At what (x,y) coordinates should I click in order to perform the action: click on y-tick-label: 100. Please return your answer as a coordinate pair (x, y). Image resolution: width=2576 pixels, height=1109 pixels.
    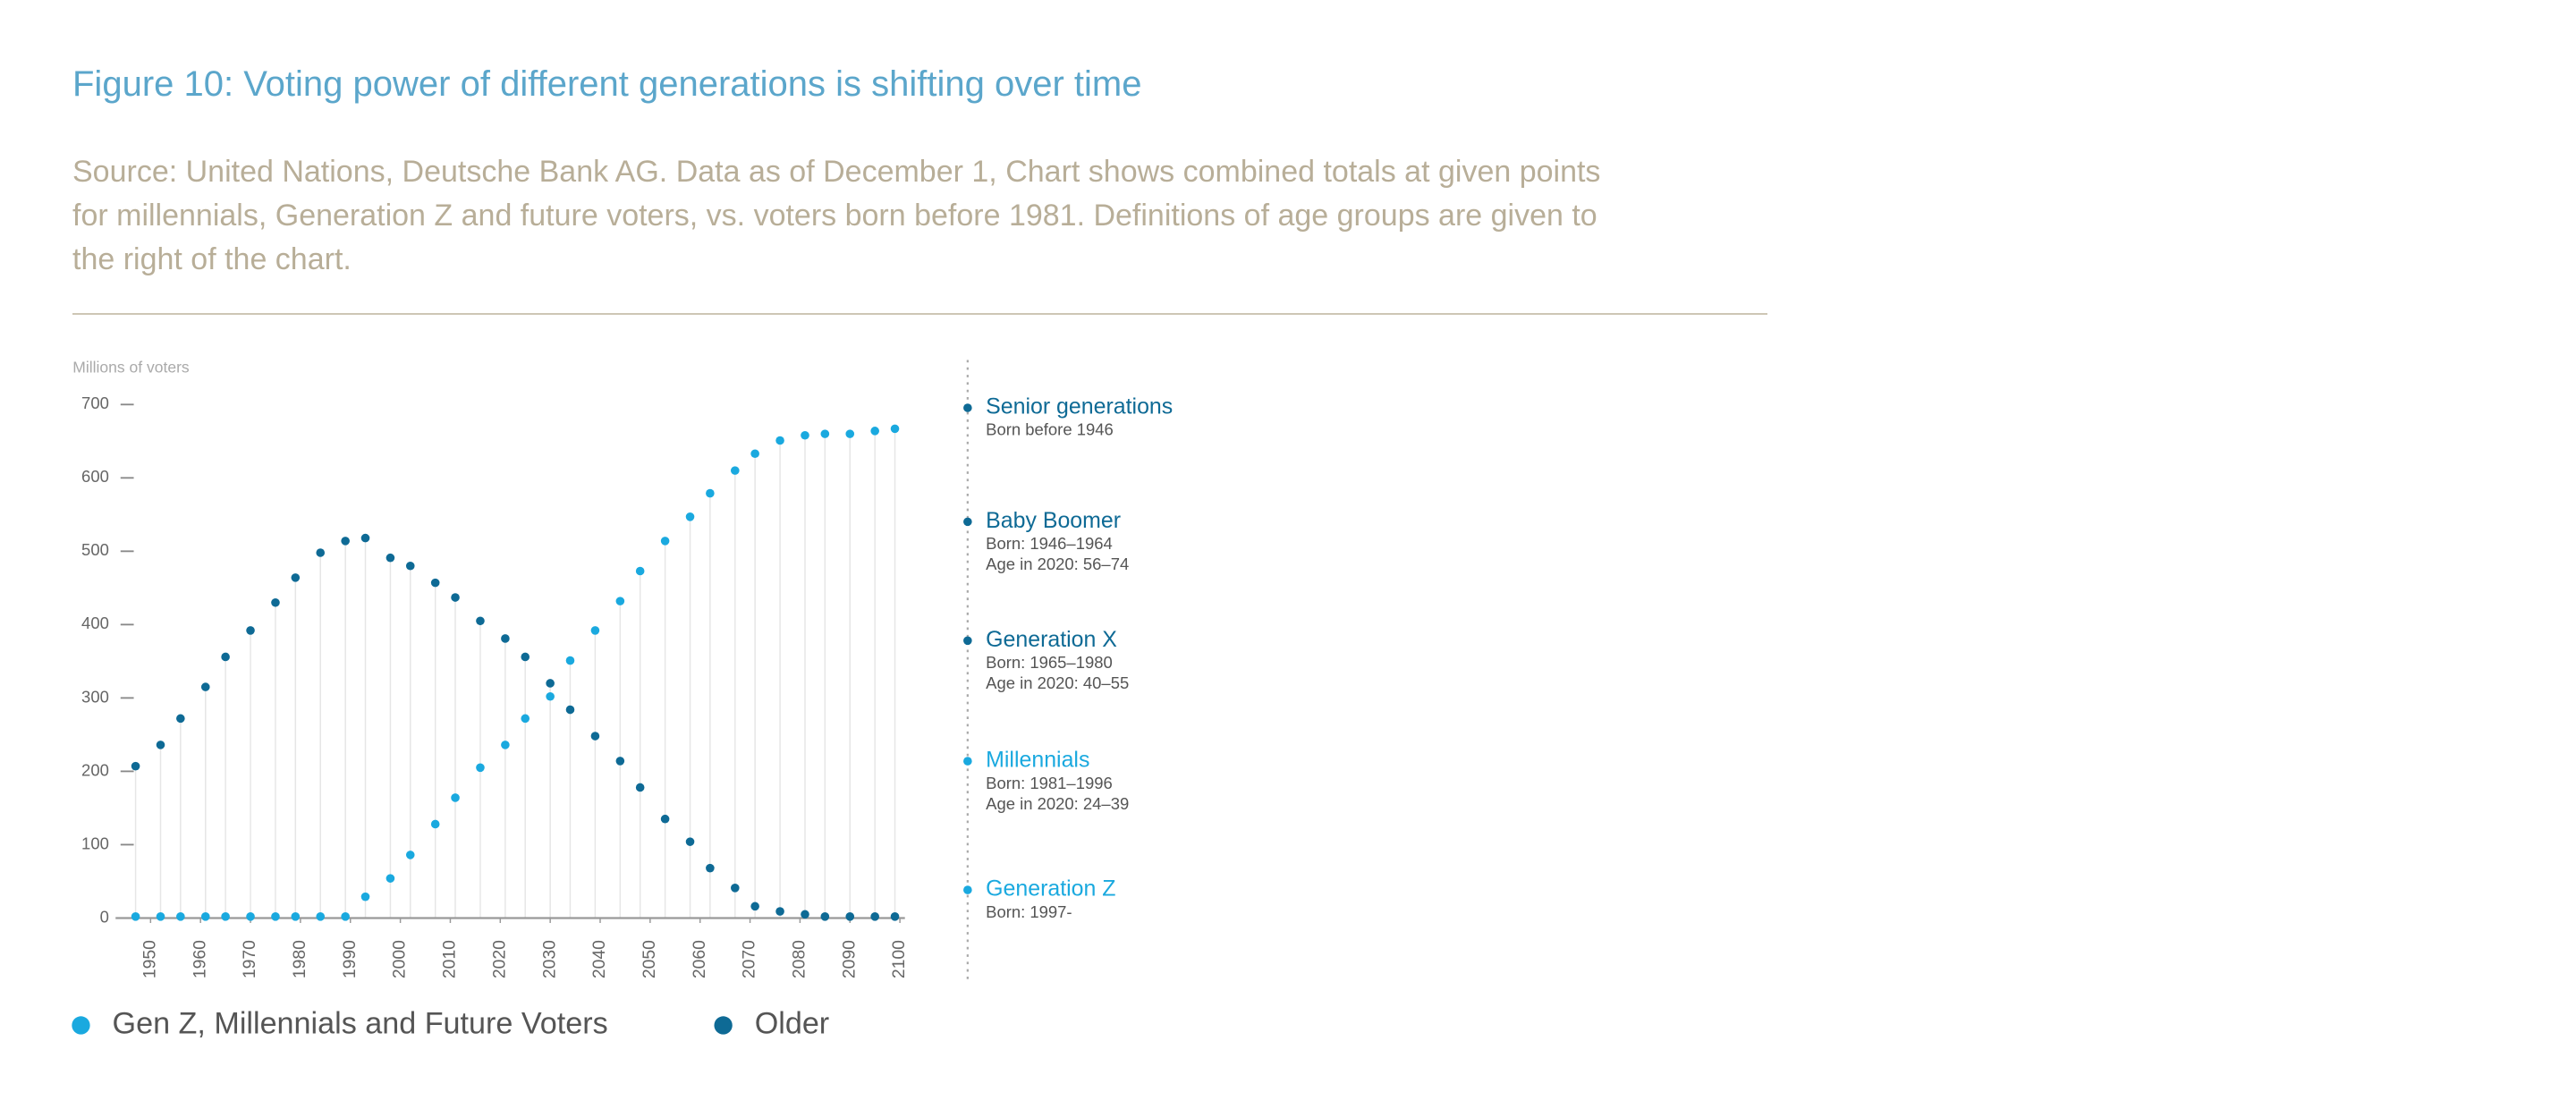
    Looking at the image, I should click on (95, 843).